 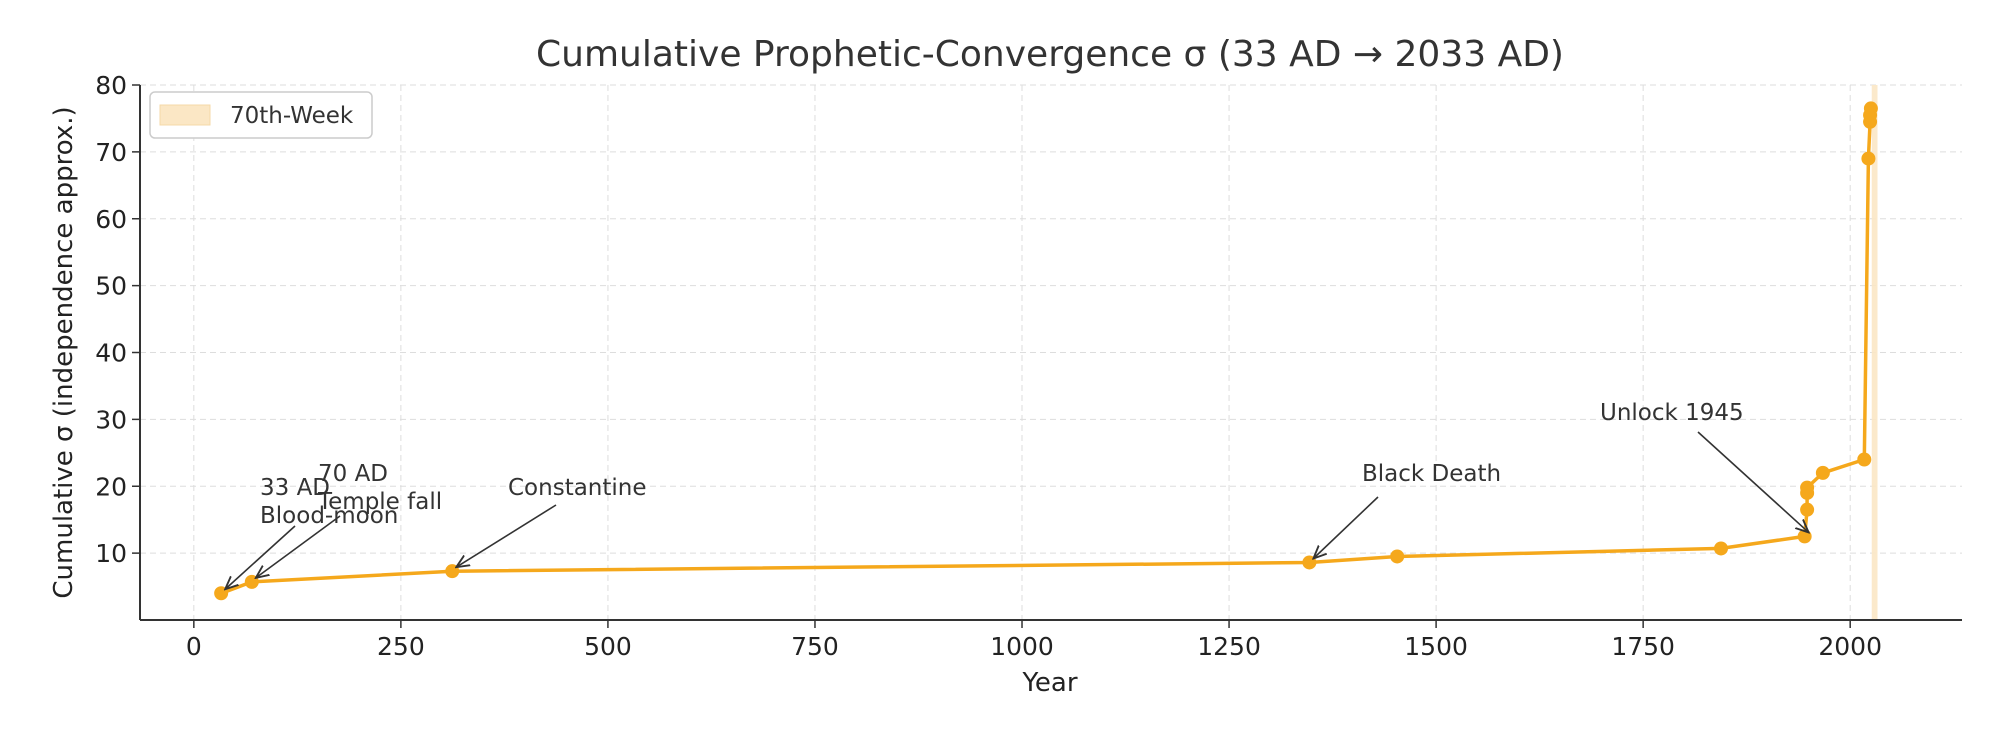 I want to click on y-tick-label: 60, so click(x=111, y=219).